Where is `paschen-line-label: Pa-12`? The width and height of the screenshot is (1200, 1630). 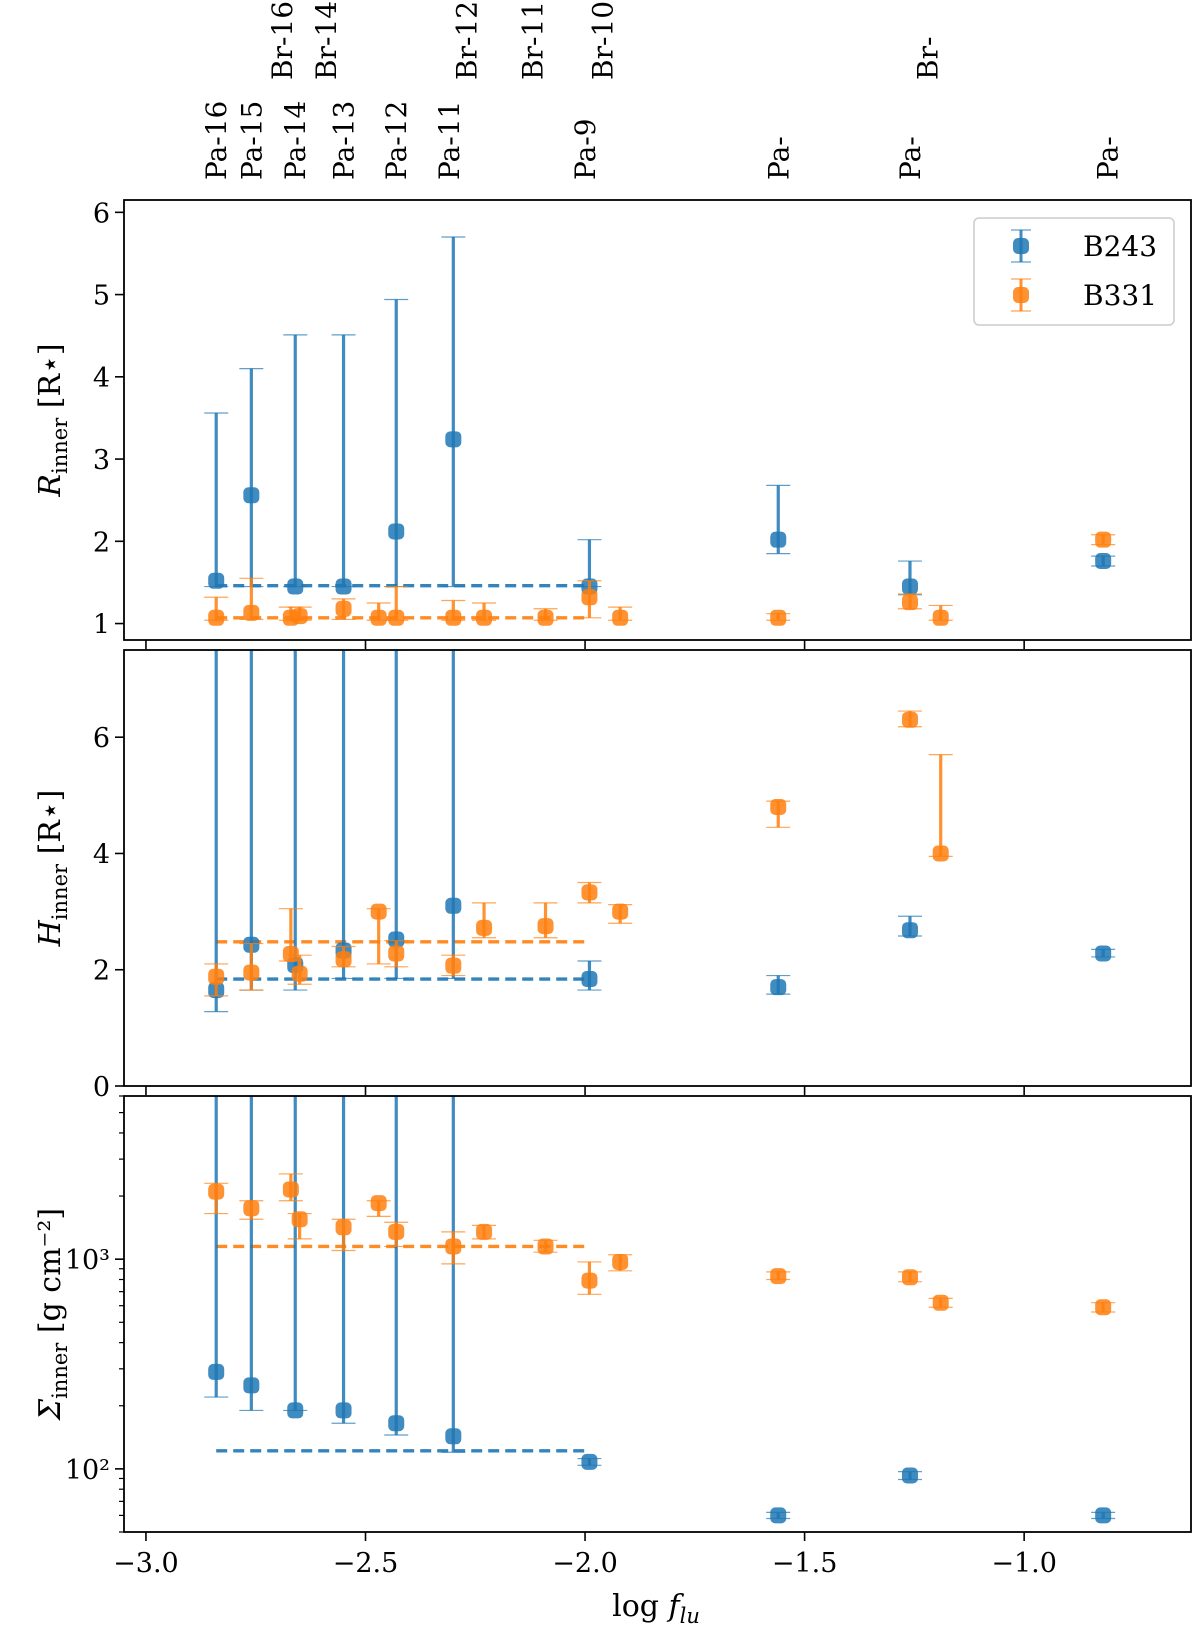 paschen-line-label: Pa-12 is located at coordinates (396, 140).